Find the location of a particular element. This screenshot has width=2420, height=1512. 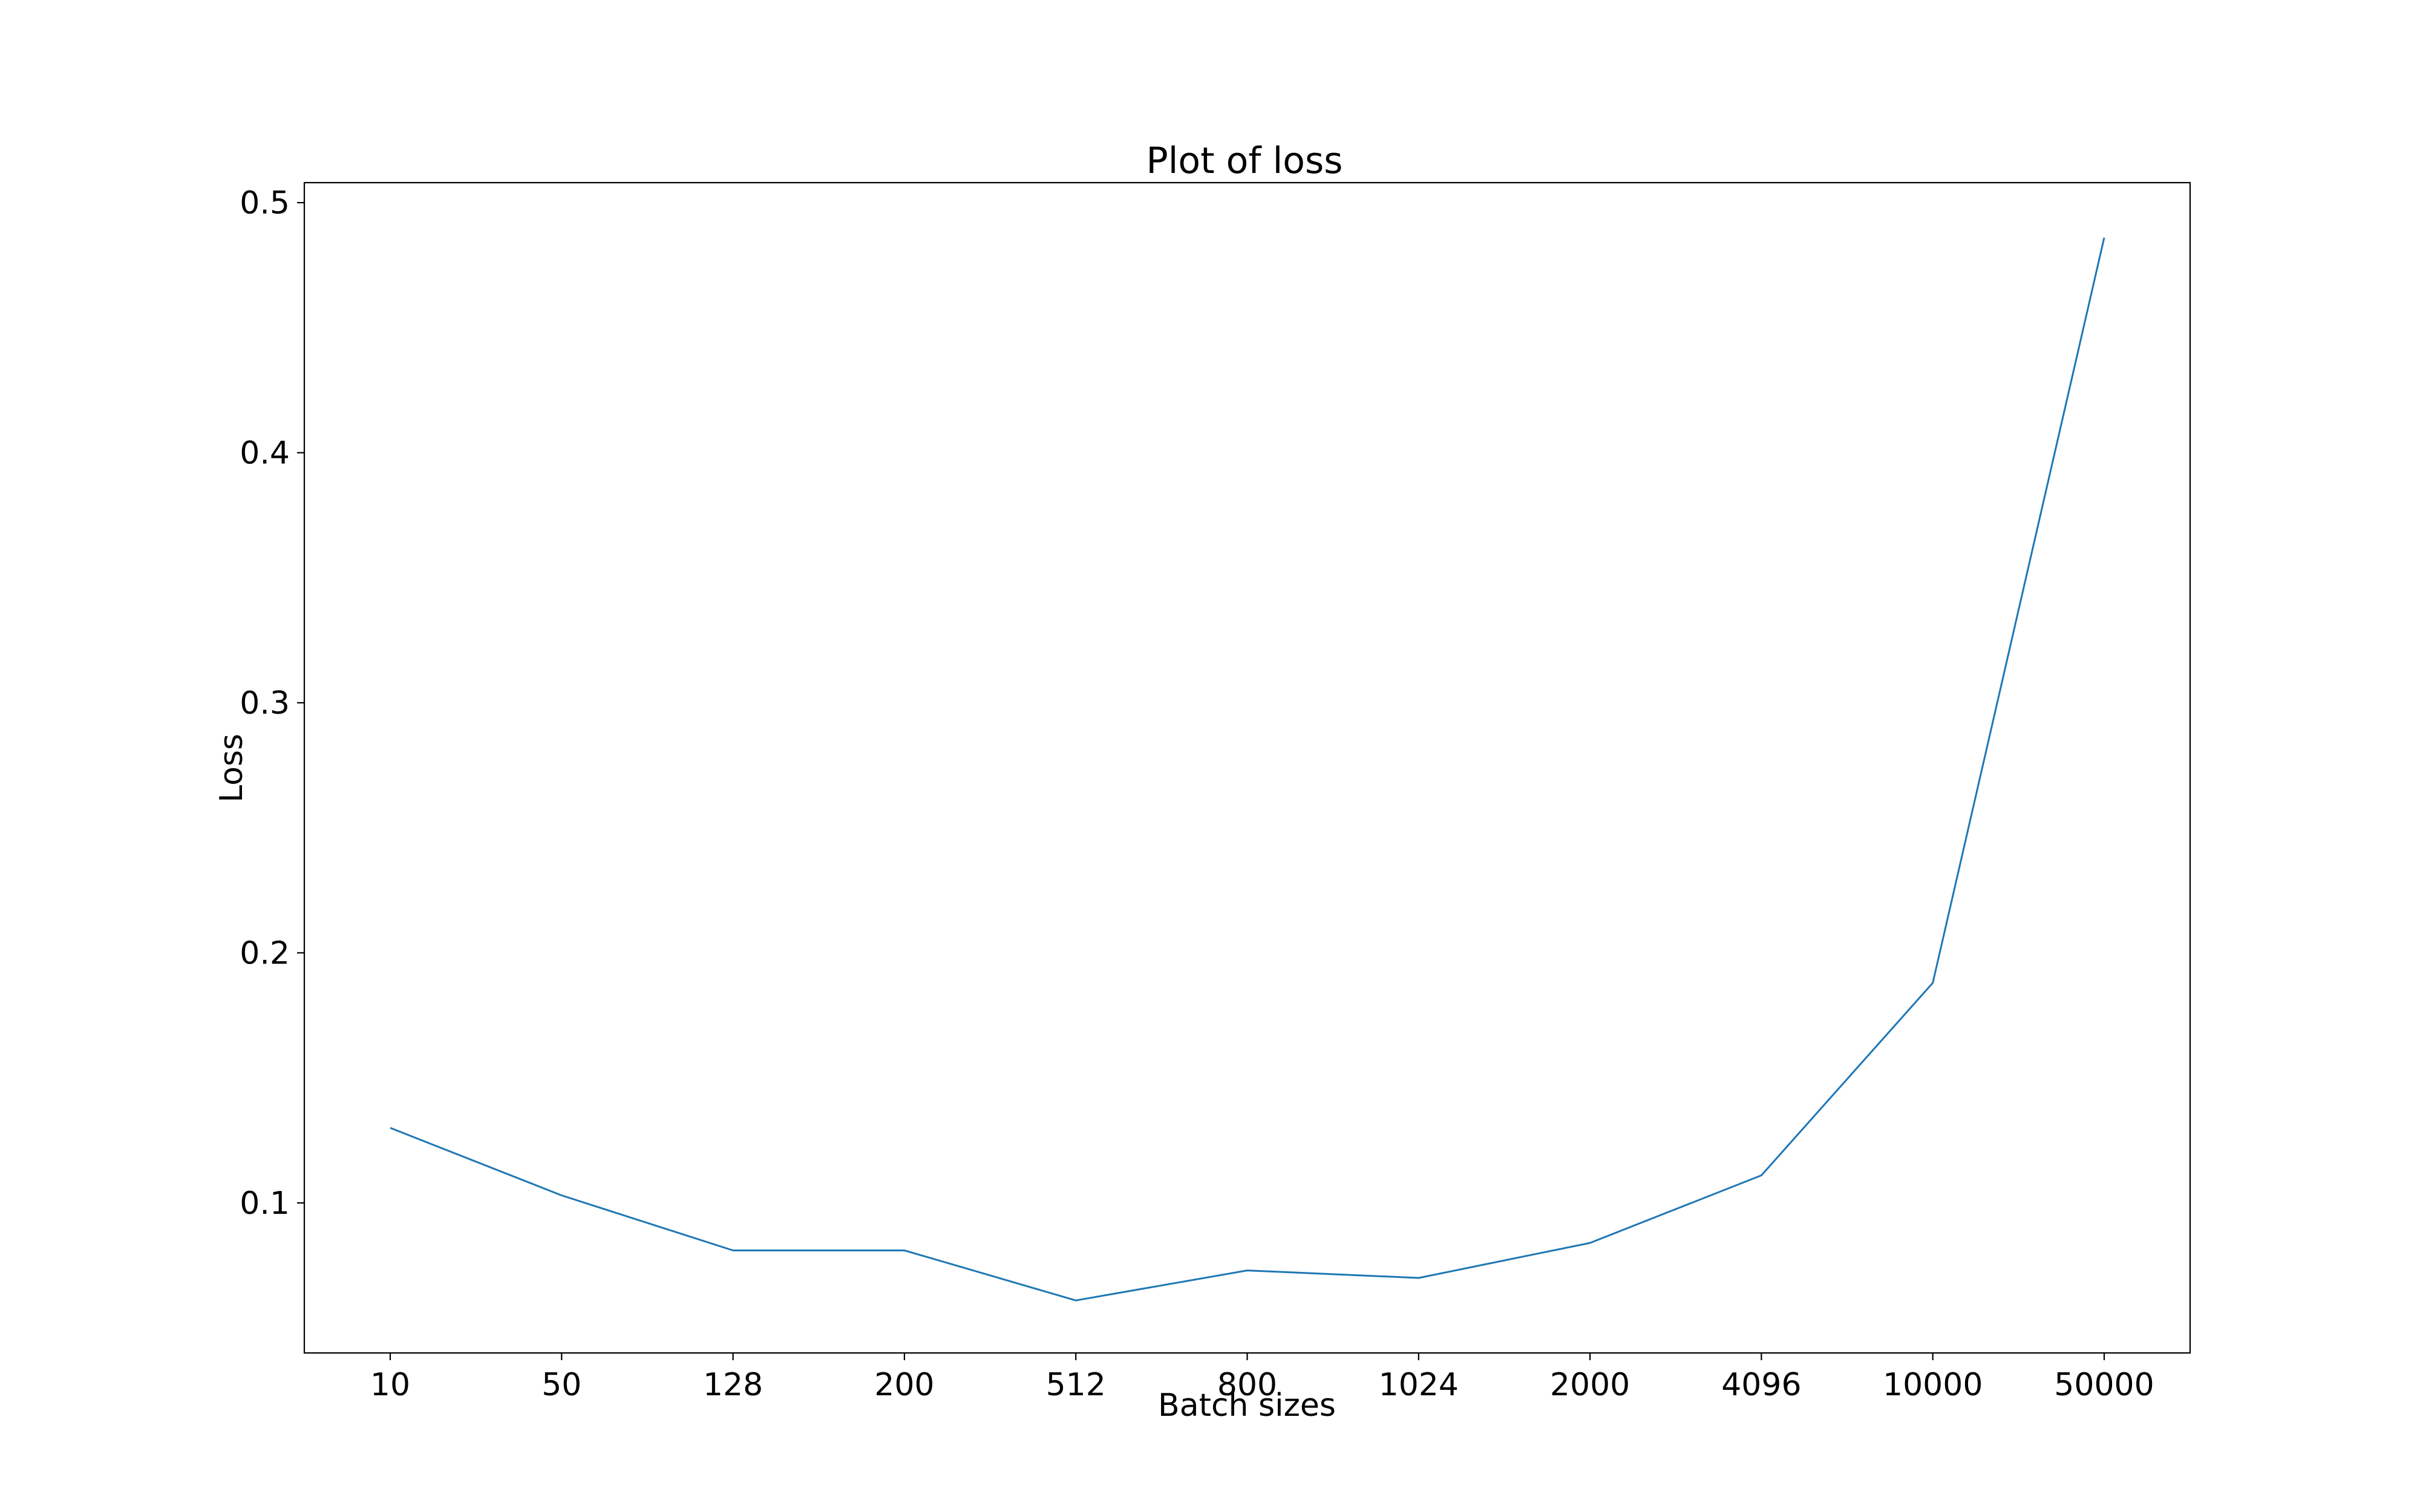

y-tick-label: 0.5 is located at coordinates (265, 203).